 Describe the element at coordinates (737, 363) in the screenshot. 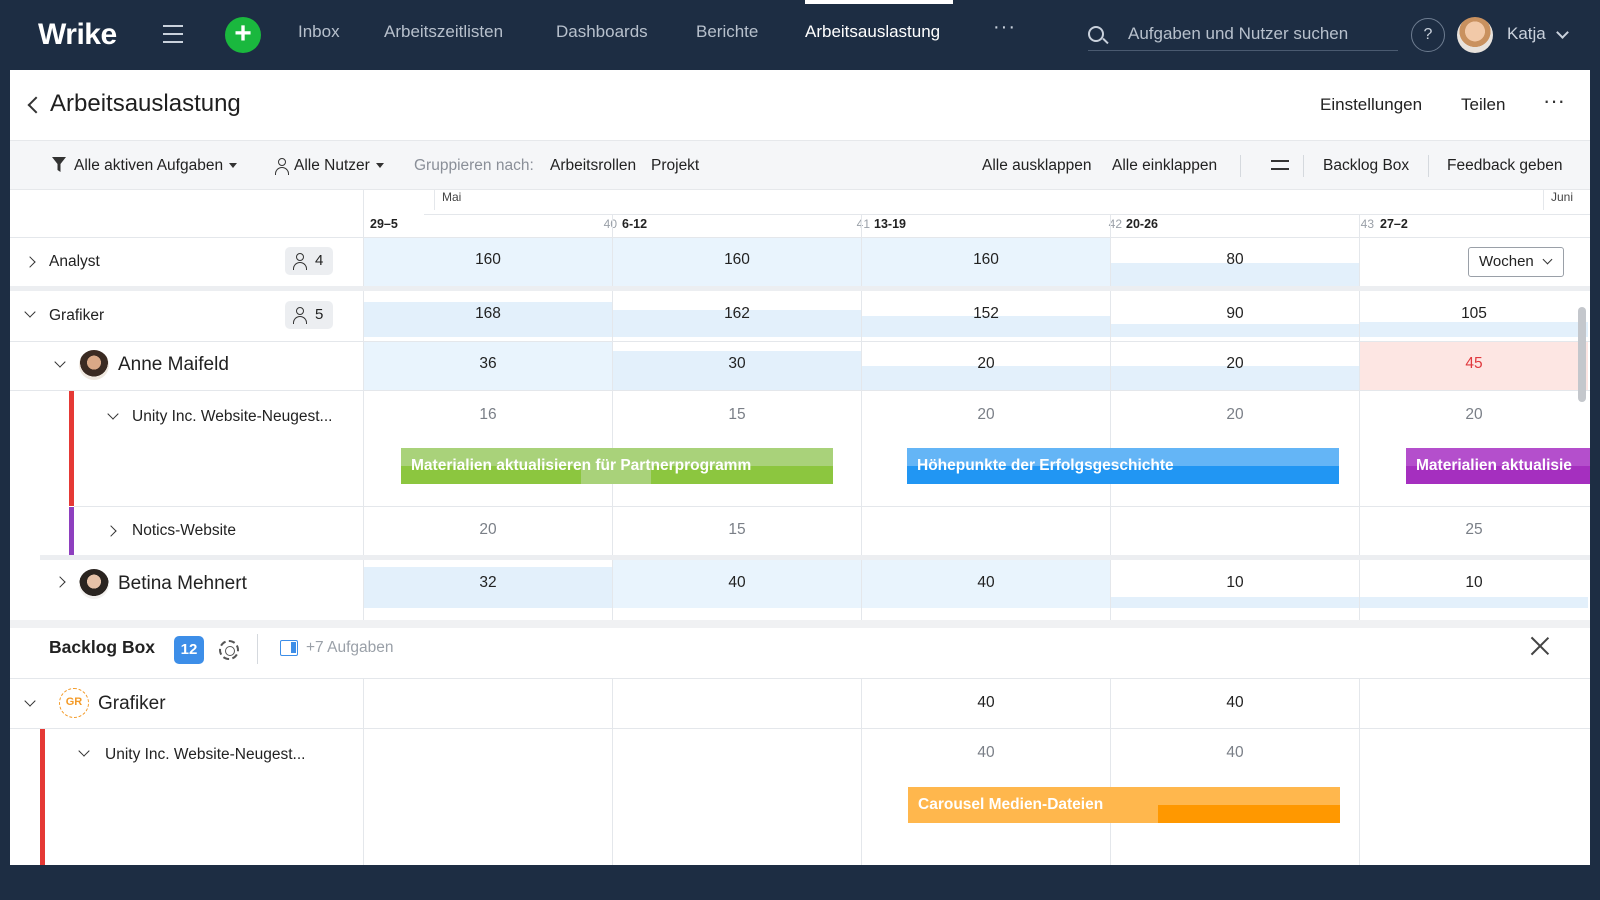

I see `anne-hours-cell: 30` at that location.